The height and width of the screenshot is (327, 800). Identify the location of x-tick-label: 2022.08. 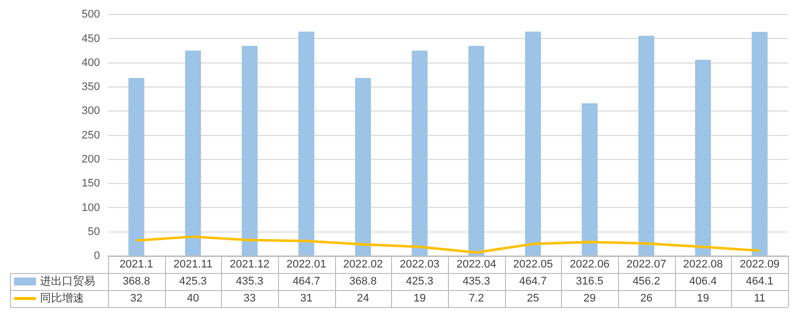
(703, 264).